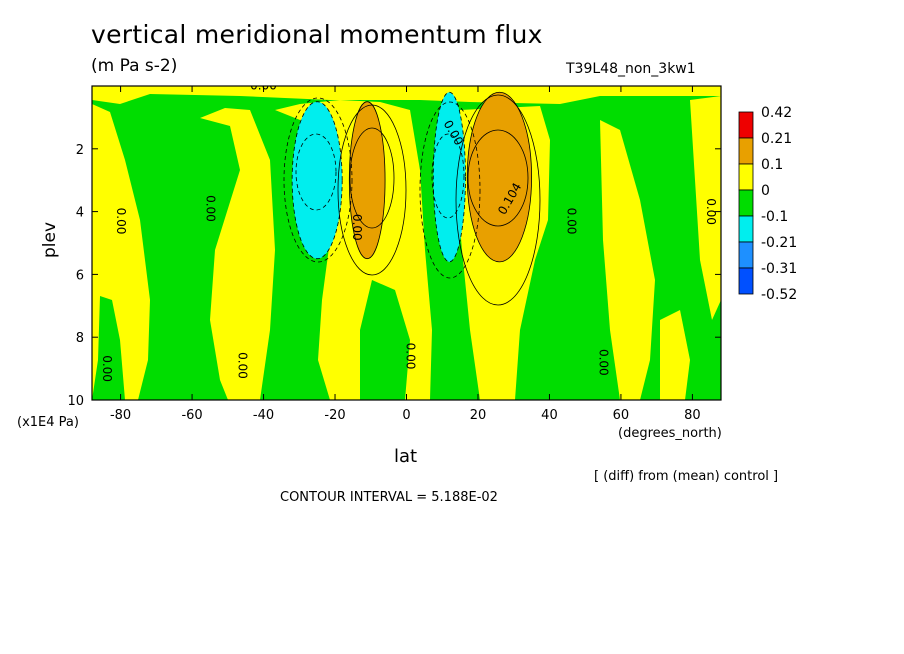  What do you see at coordinates (692, 415) in the screenshot?
I see `x-tick-label: 80` at bounding box center [692, 415].